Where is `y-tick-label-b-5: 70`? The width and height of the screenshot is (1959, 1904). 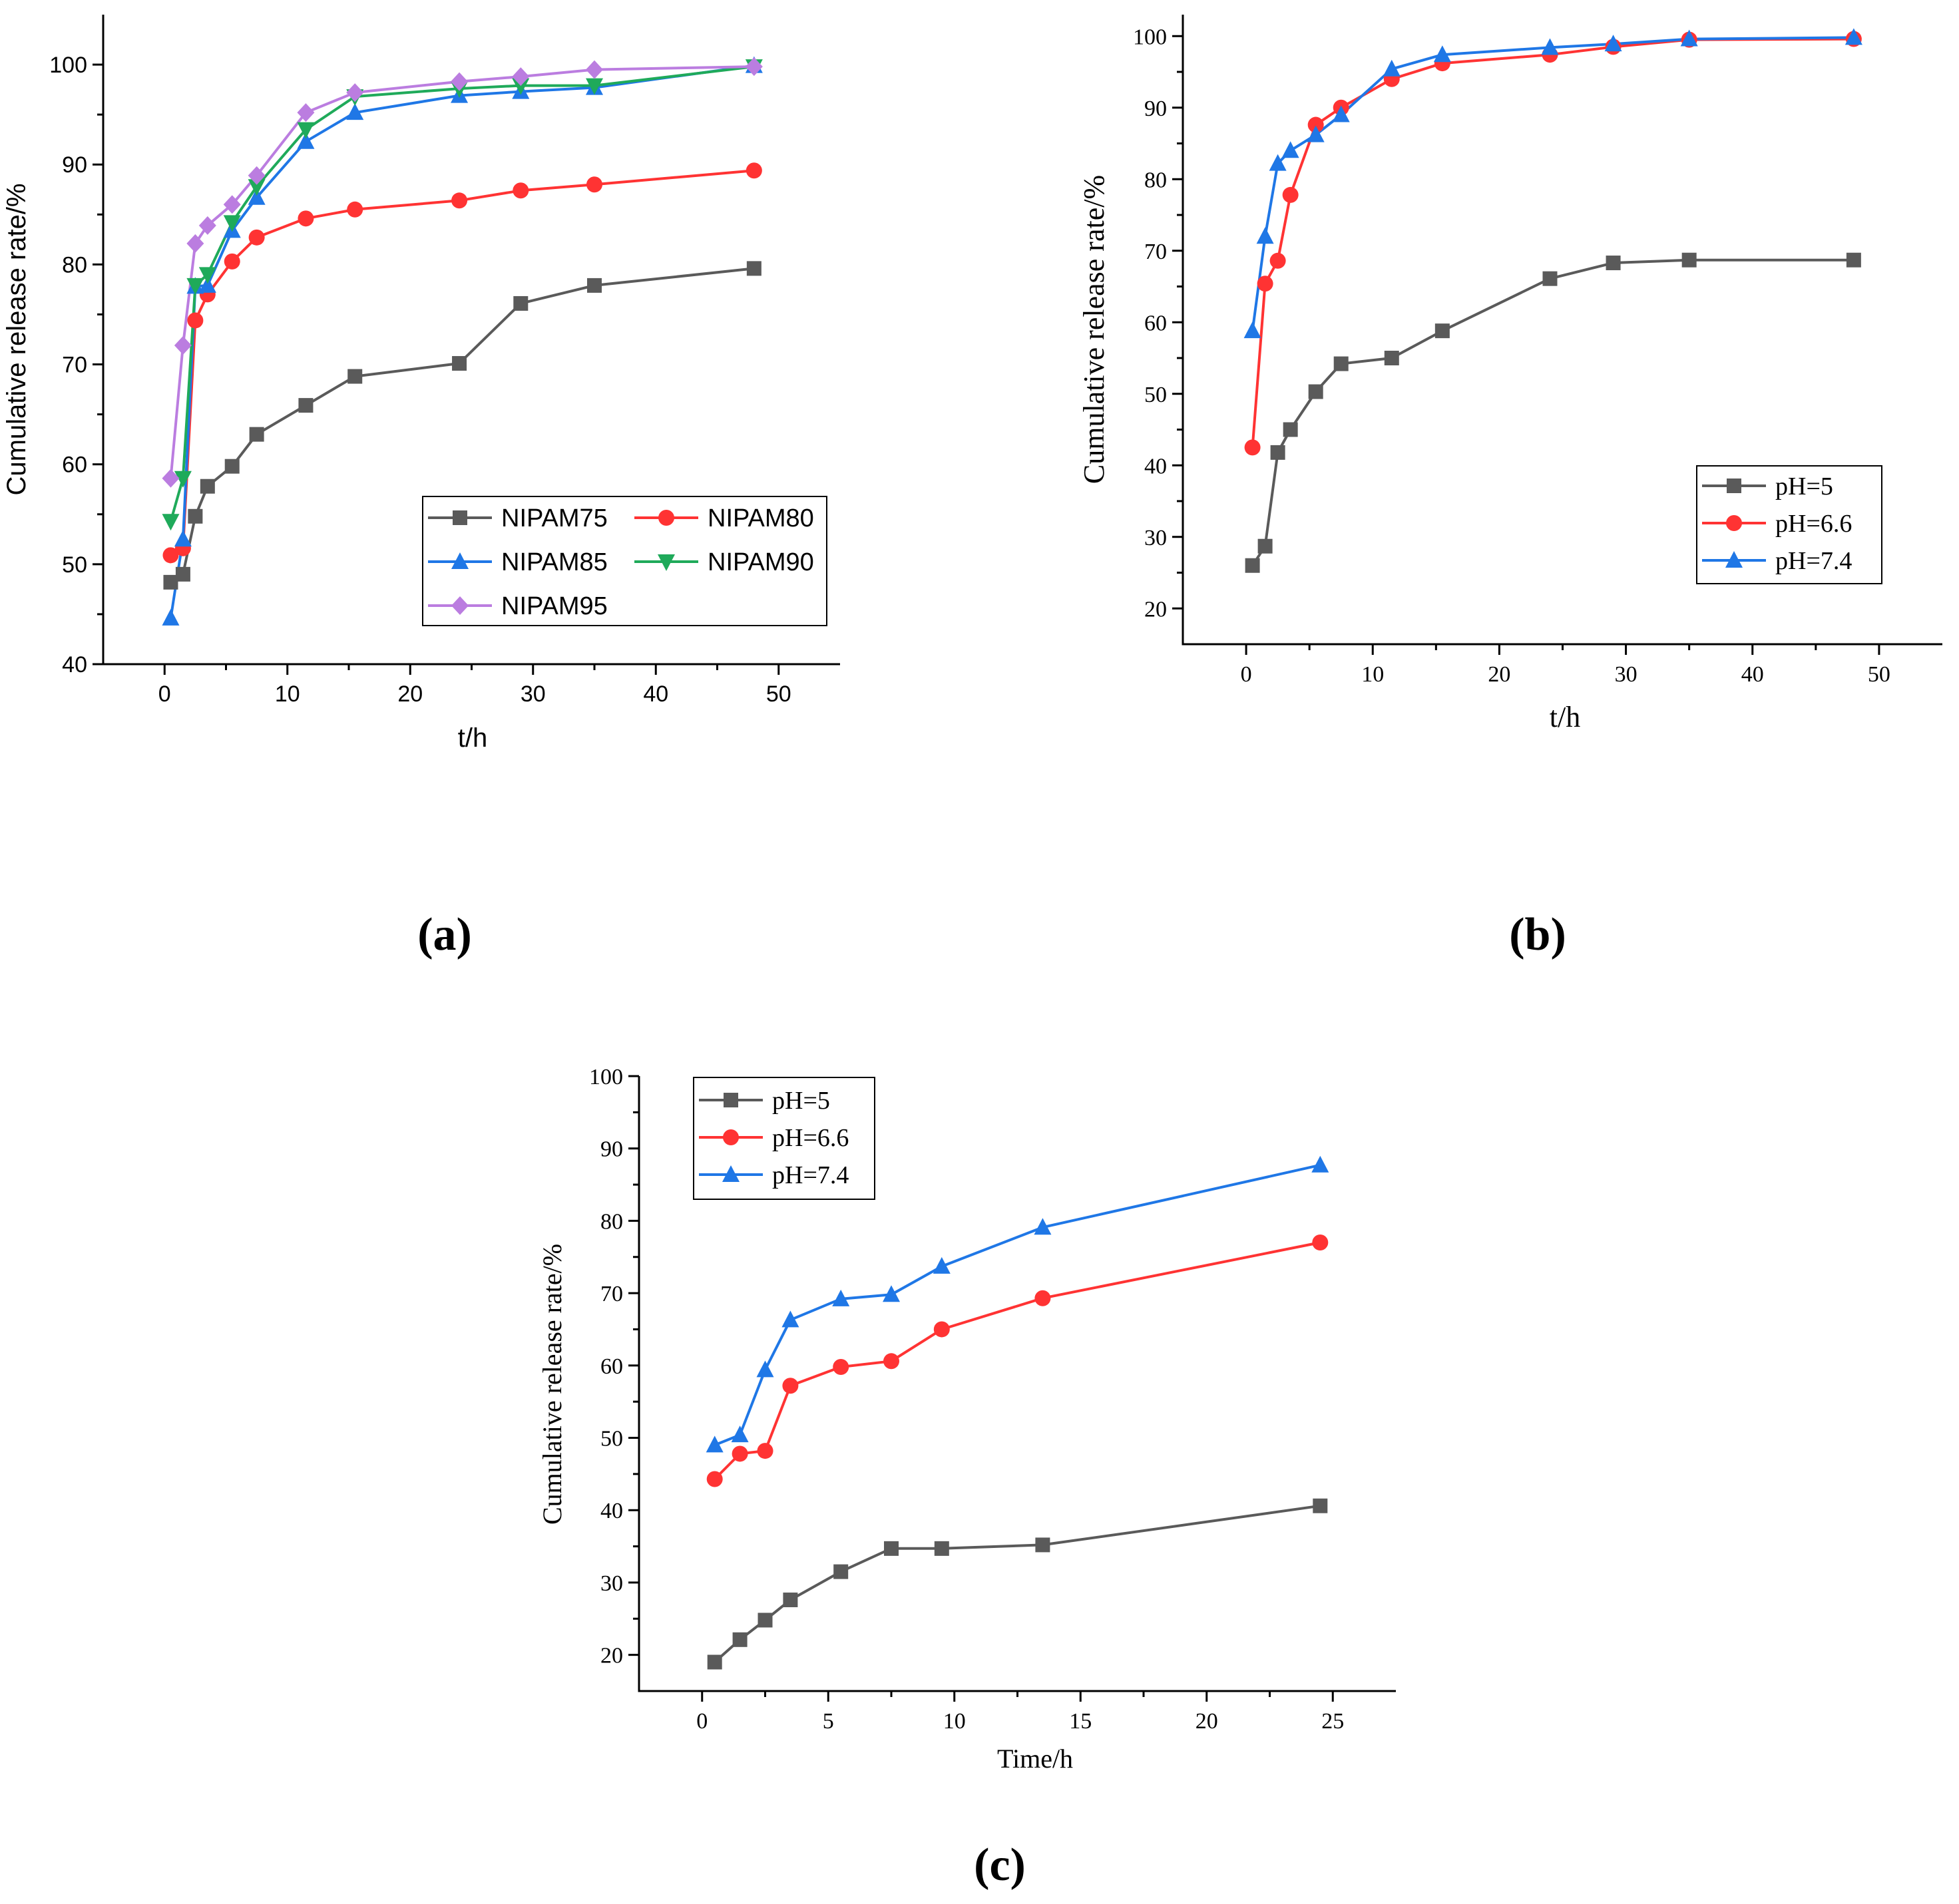
y-tick-label-b-5: 70 is located at coordinates (1156, 252).